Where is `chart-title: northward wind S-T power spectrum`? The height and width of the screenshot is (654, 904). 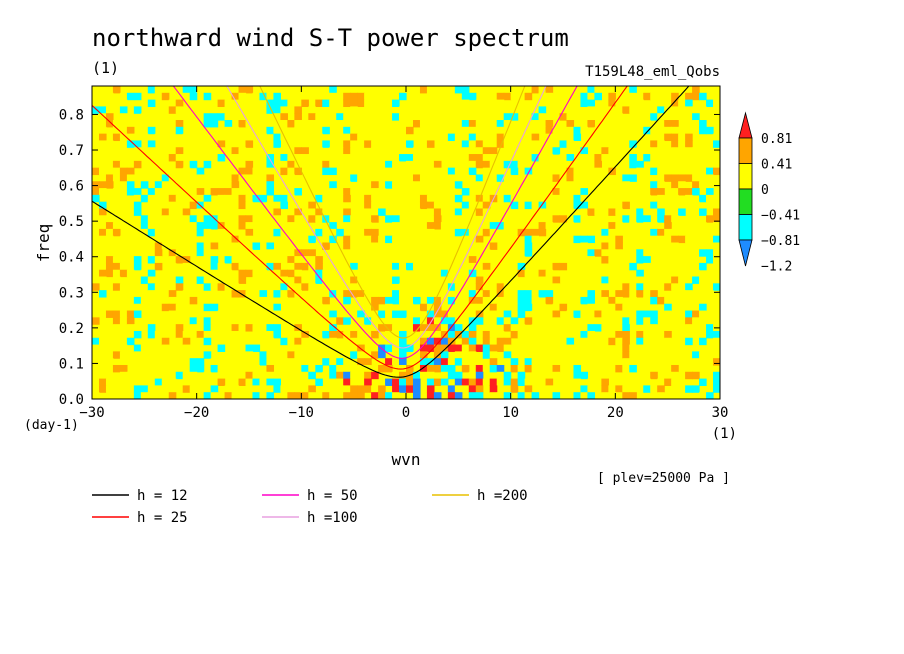
chart-title: northward wind S-T power spectrum is located at coordinates (330, 38).